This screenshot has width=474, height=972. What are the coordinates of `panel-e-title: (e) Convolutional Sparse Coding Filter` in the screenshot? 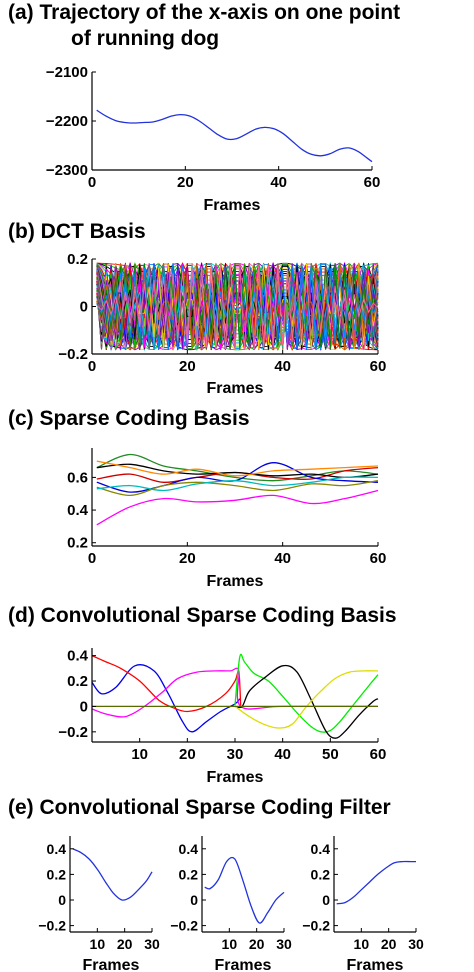 It's located at (199, 807).